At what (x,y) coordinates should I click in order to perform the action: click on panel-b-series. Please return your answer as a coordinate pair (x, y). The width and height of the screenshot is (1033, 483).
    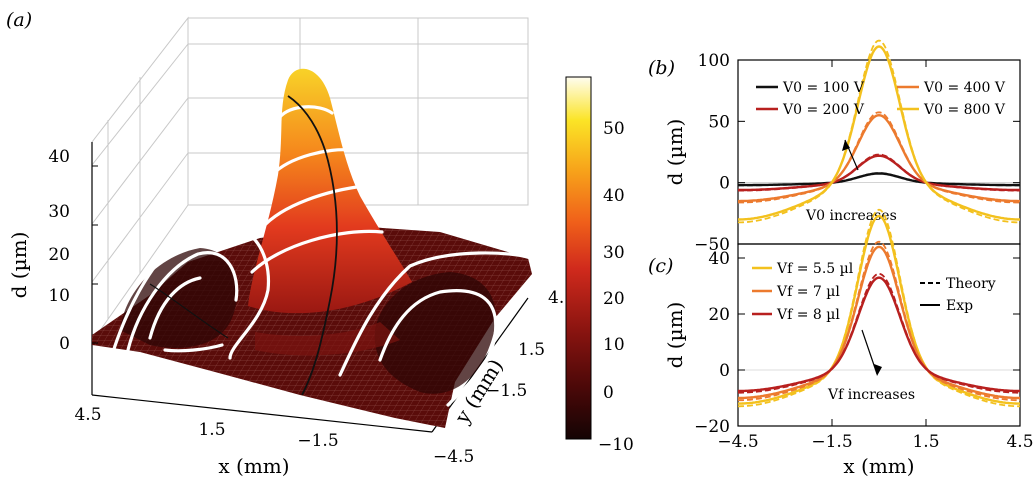
    Looking at the image, I should click on (879, 131).